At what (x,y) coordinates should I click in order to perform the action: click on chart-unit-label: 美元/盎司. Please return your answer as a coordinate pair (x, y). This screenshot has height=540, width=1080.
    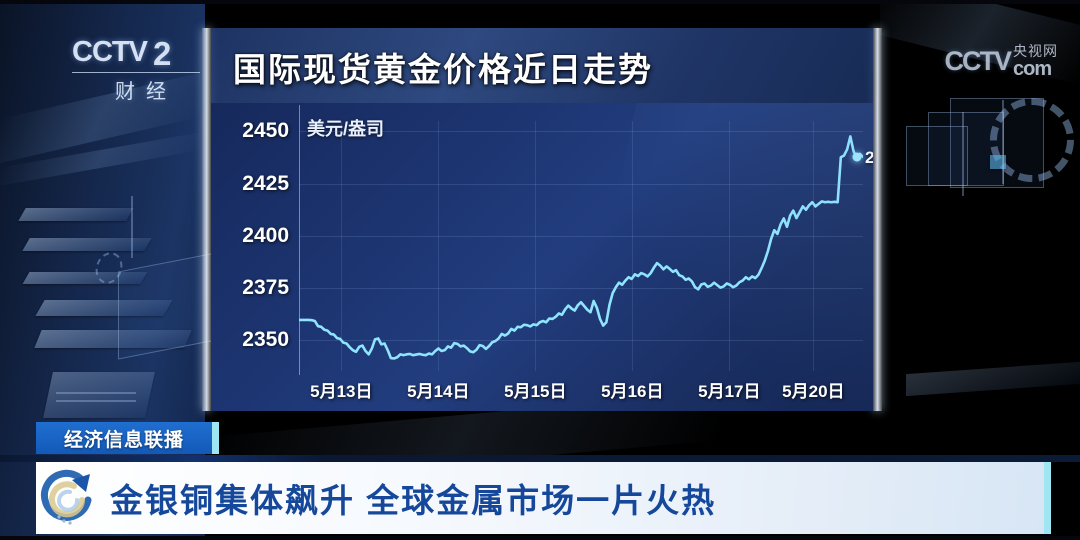
    Looking at the image, I should click on (346, 129).